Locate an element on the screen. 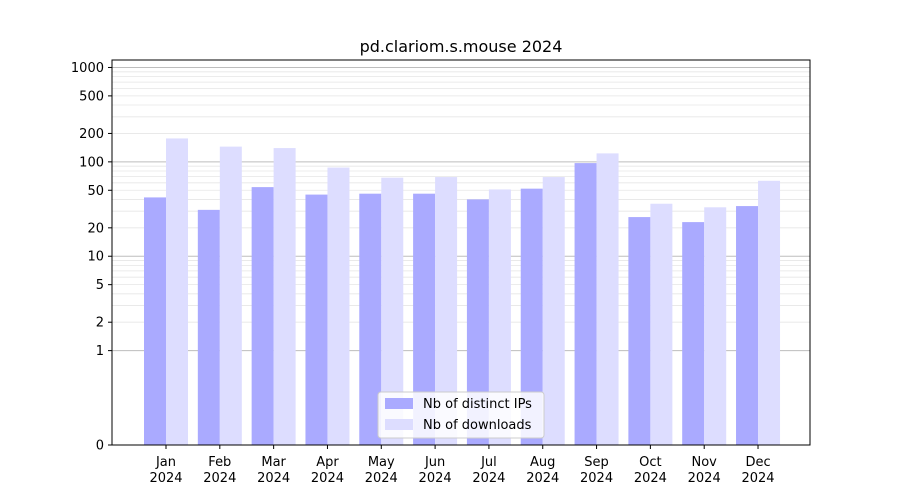 Image resolution: width=900 pixels, height=500 pixels. y-tick-label: 50 is located at coordinates (95, 191).